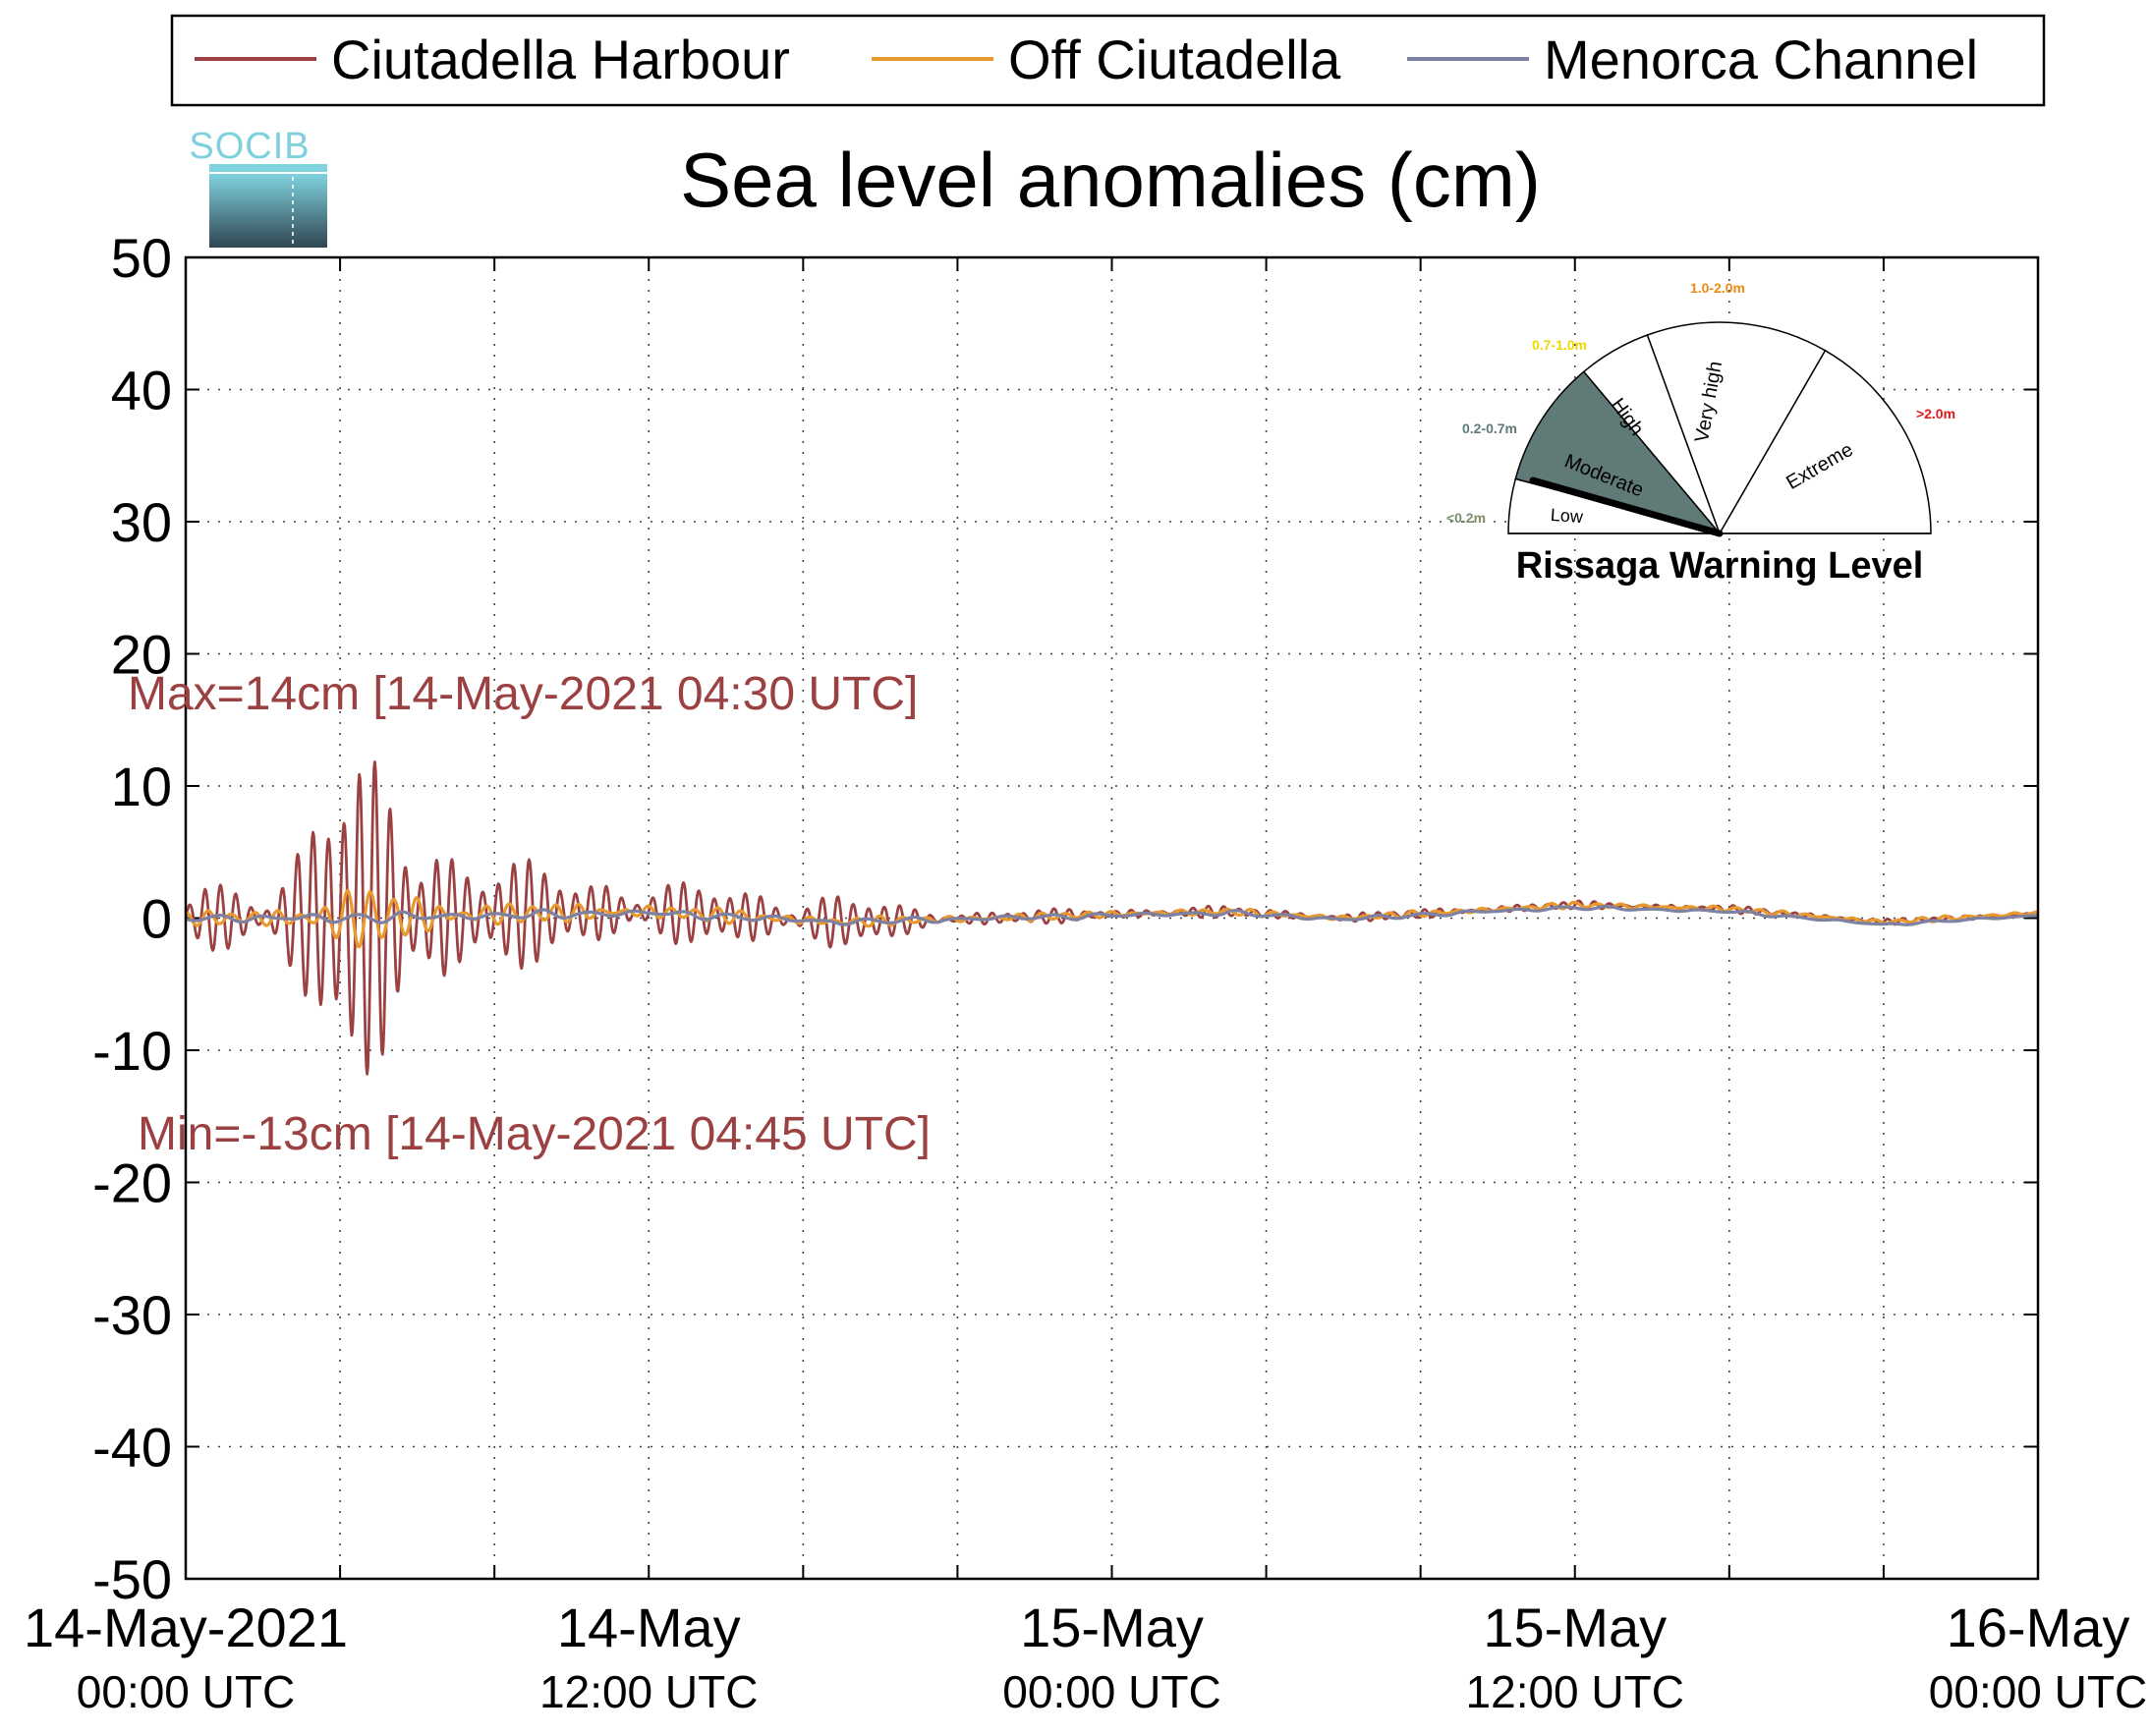  What do you see at coordinates (534, 1134) in the screenshot?
I see `min-annotation: Min=-13cm [14-May-2021 04:45 UTC]` at bounding box center [534, 1134].